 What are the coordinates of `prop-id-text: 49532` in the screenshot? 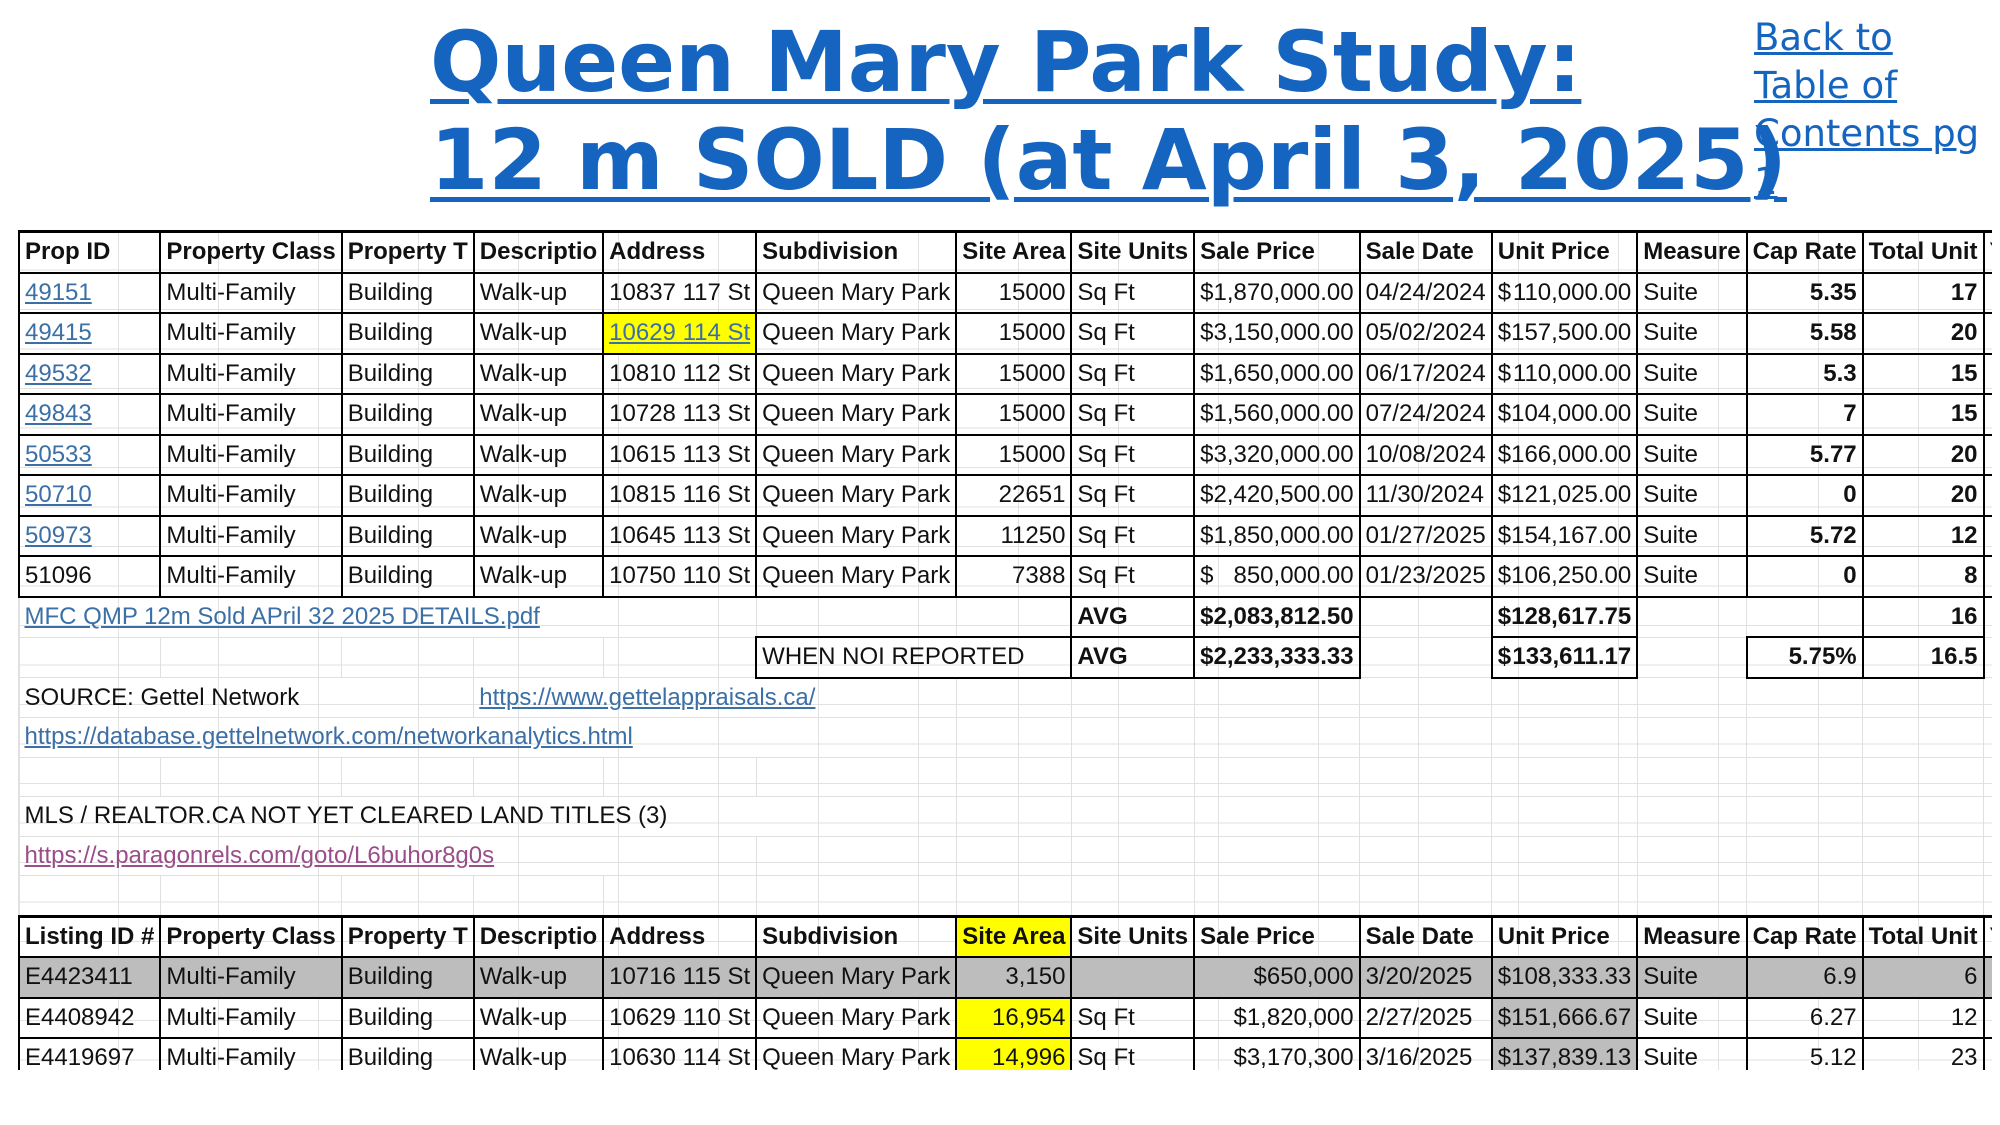 It's located at (58, 373).